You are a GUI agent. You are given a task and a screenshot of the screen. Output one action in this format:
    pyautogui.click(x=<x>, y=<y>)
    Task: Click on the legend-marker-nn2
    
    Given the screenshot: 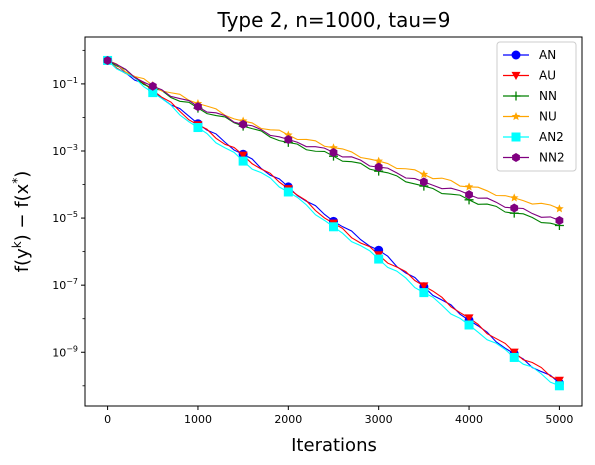 What is the action you would take?
    pyautogui.click(x=516, y=157)
    